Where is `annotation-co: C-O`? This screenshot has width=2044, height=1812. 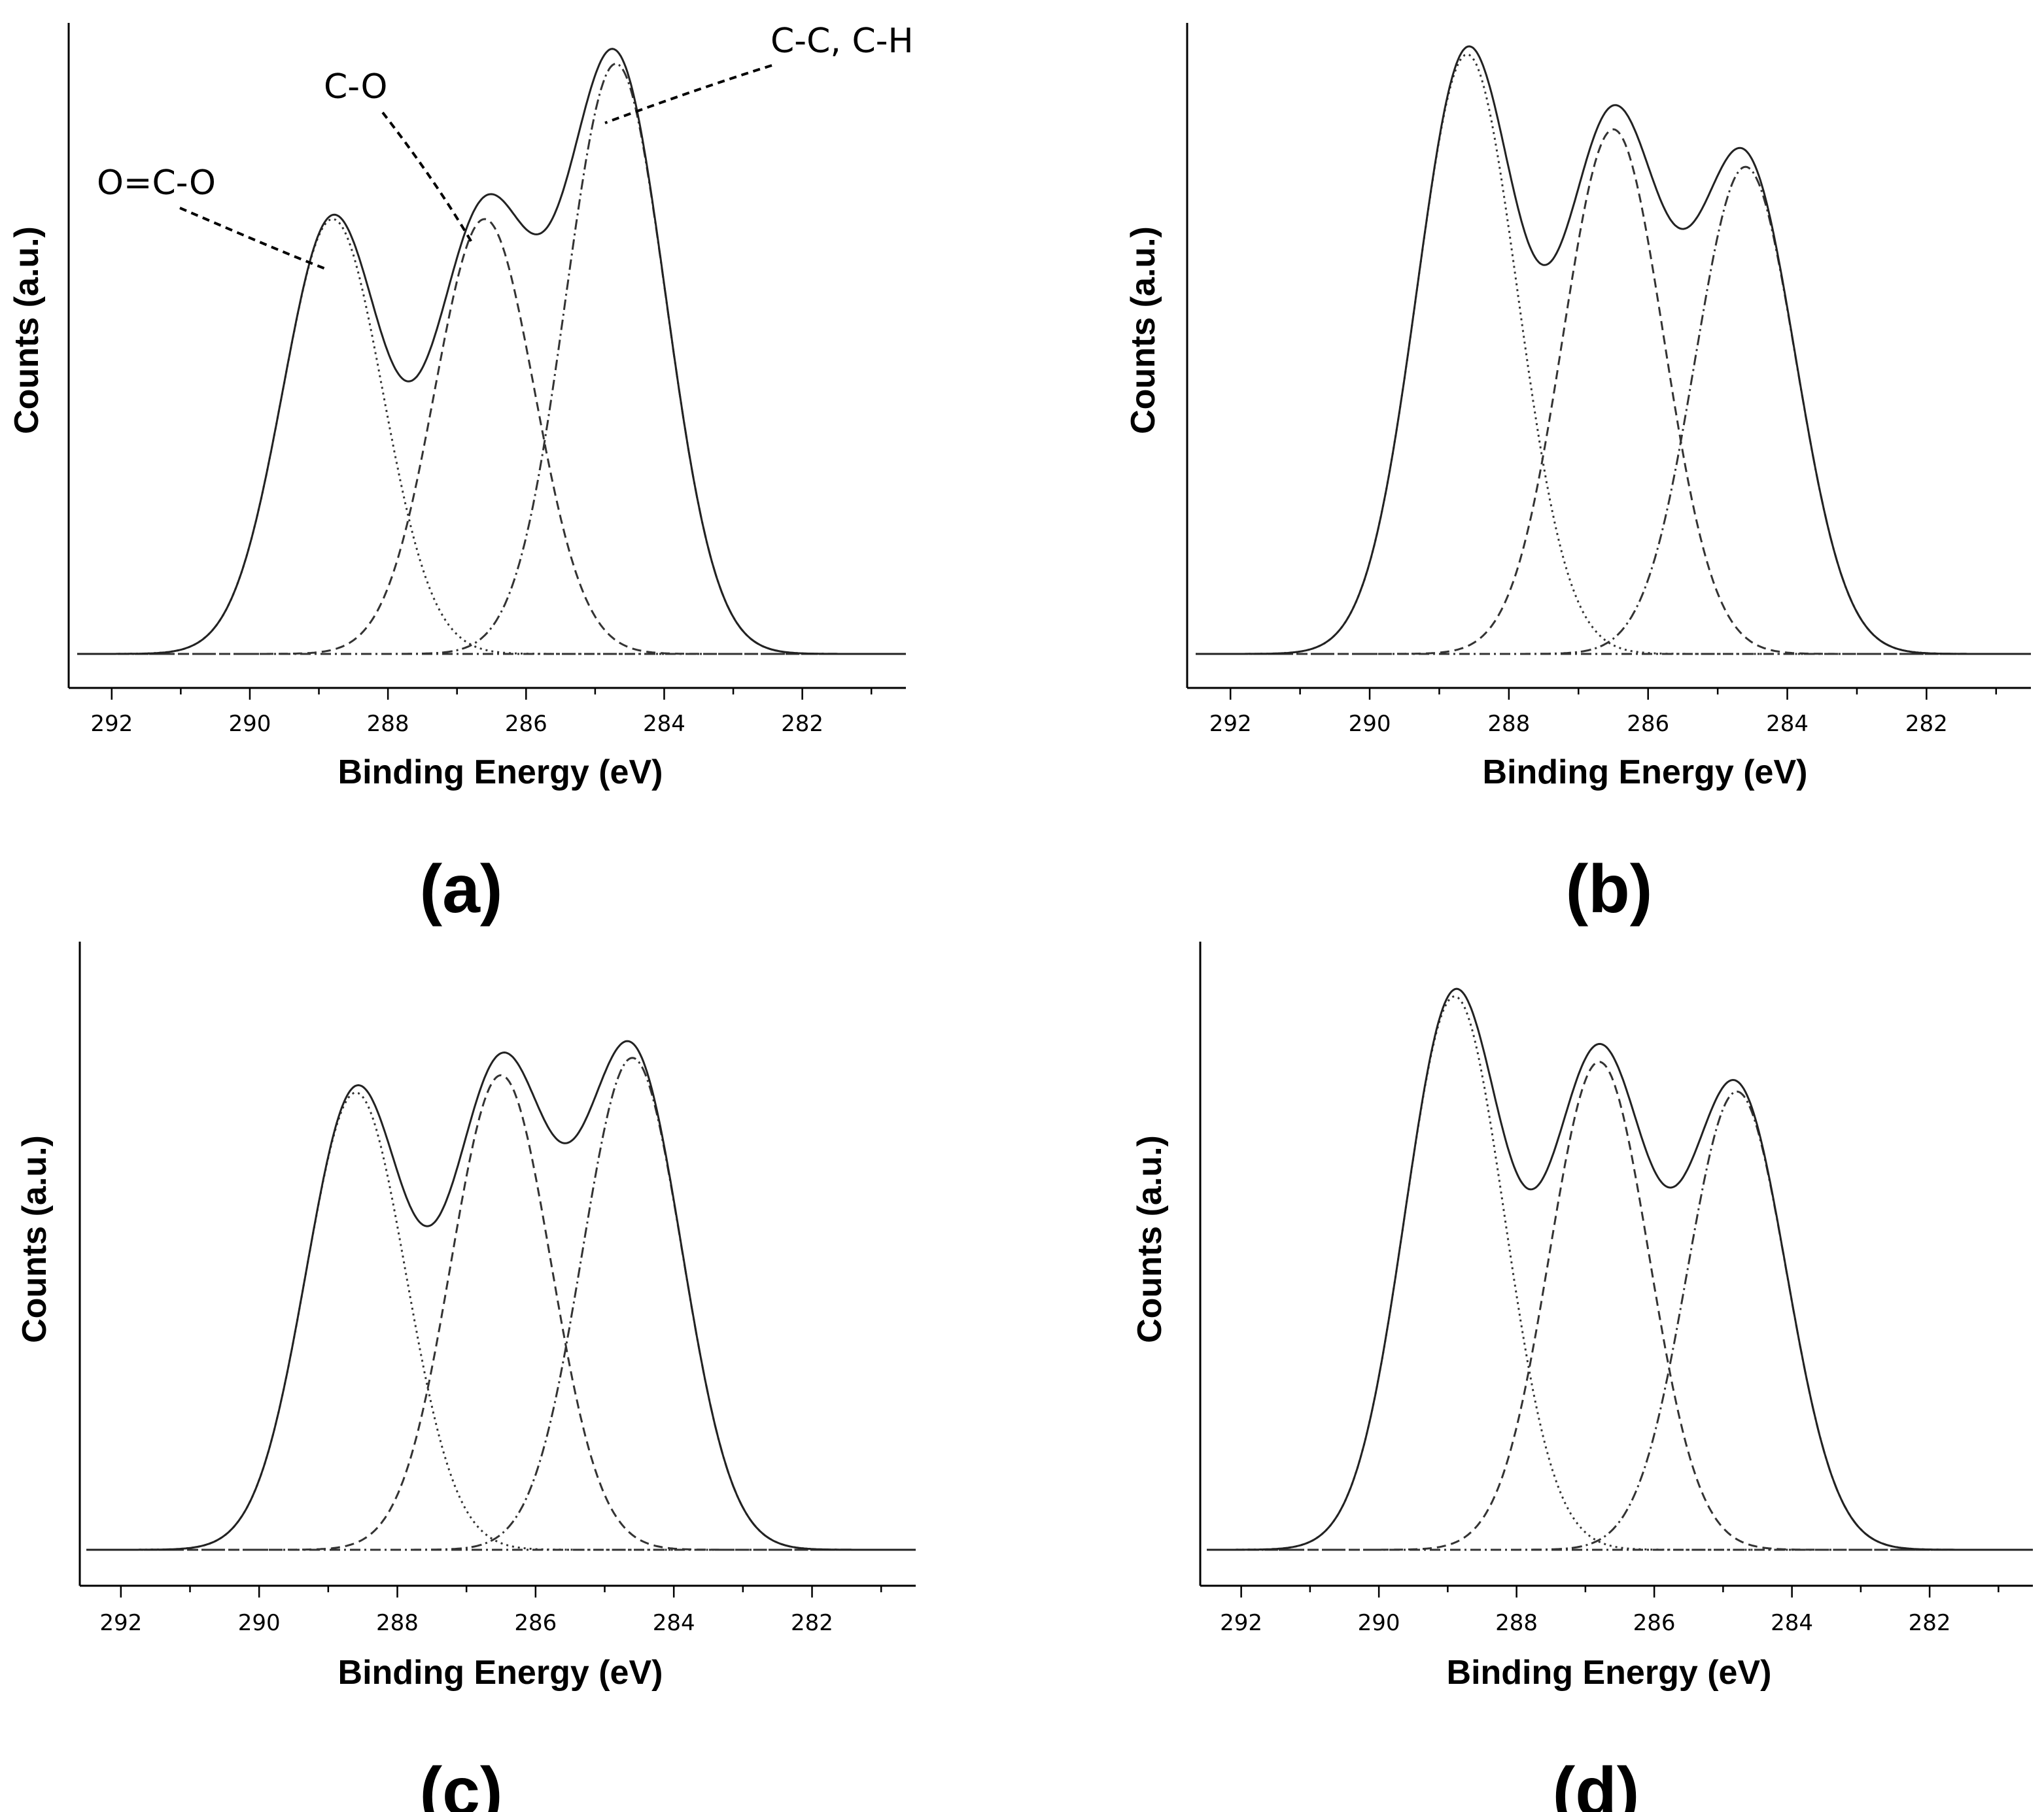
annotation-co: C-O is located at coordinates (399, 156).